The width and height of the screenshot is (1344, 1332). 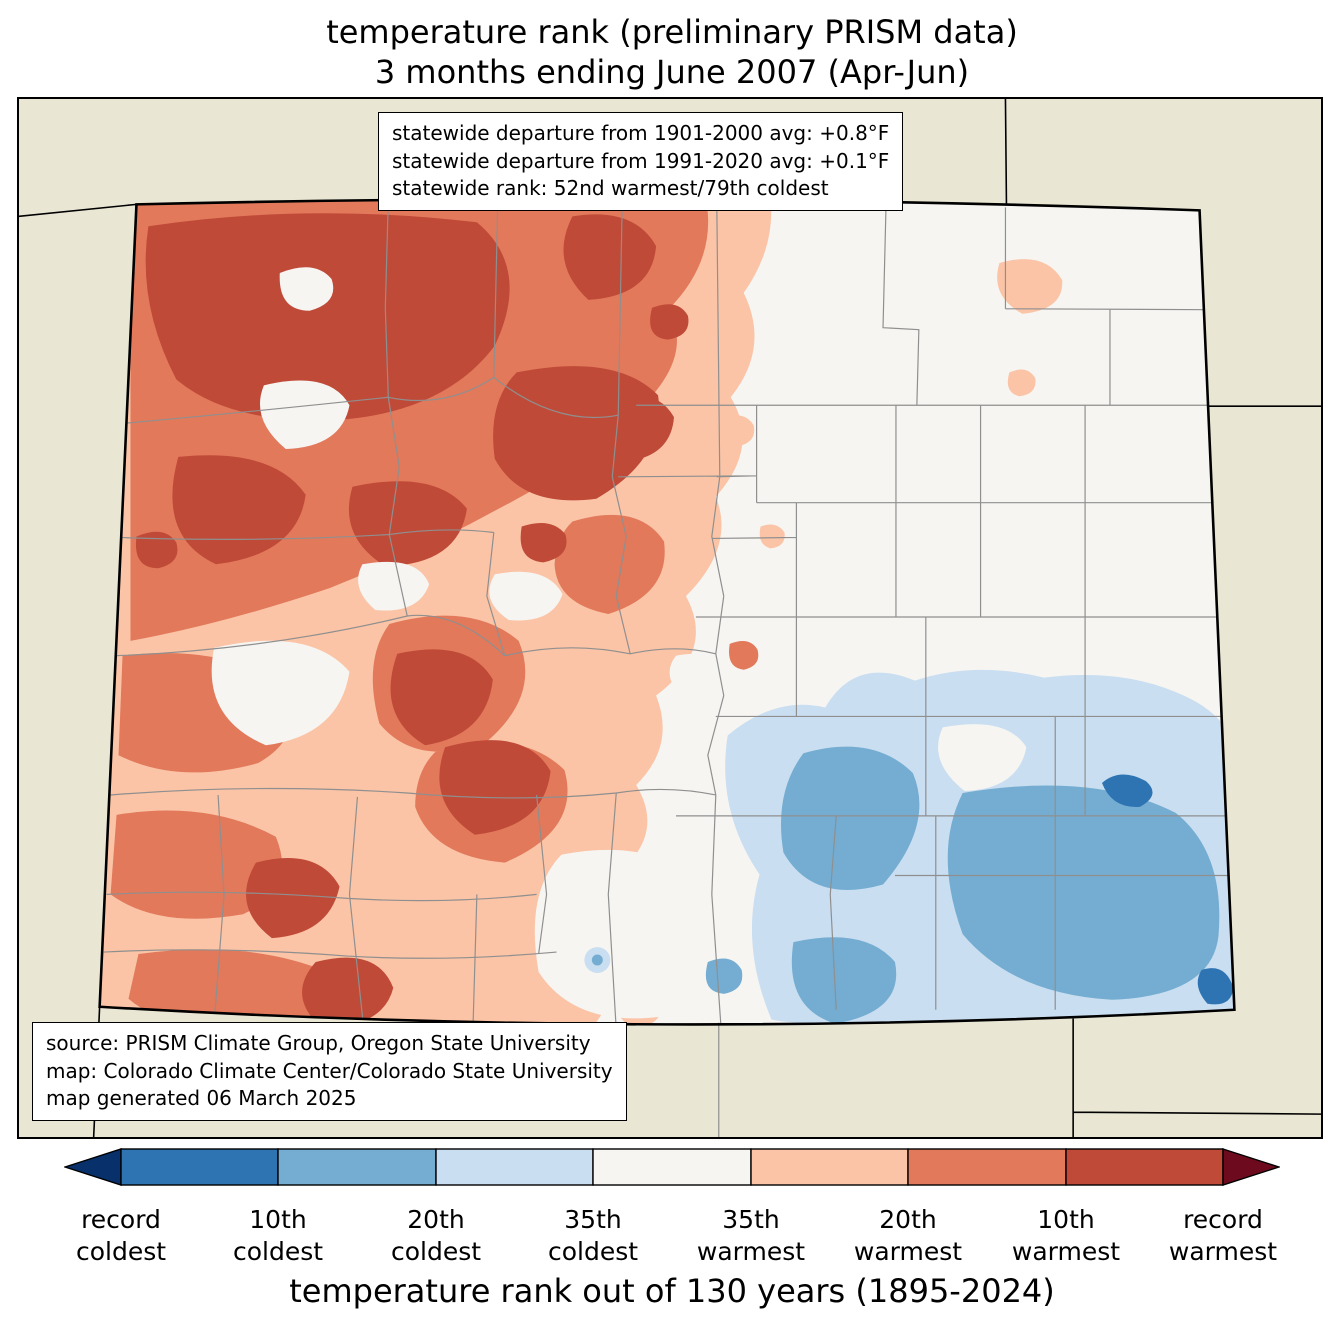 What do you see at coordinates (278, 1235) in the screenshot?
I see `cbar-label-10th-coldest: 10th coldest` at bounding box center [278, 1235].